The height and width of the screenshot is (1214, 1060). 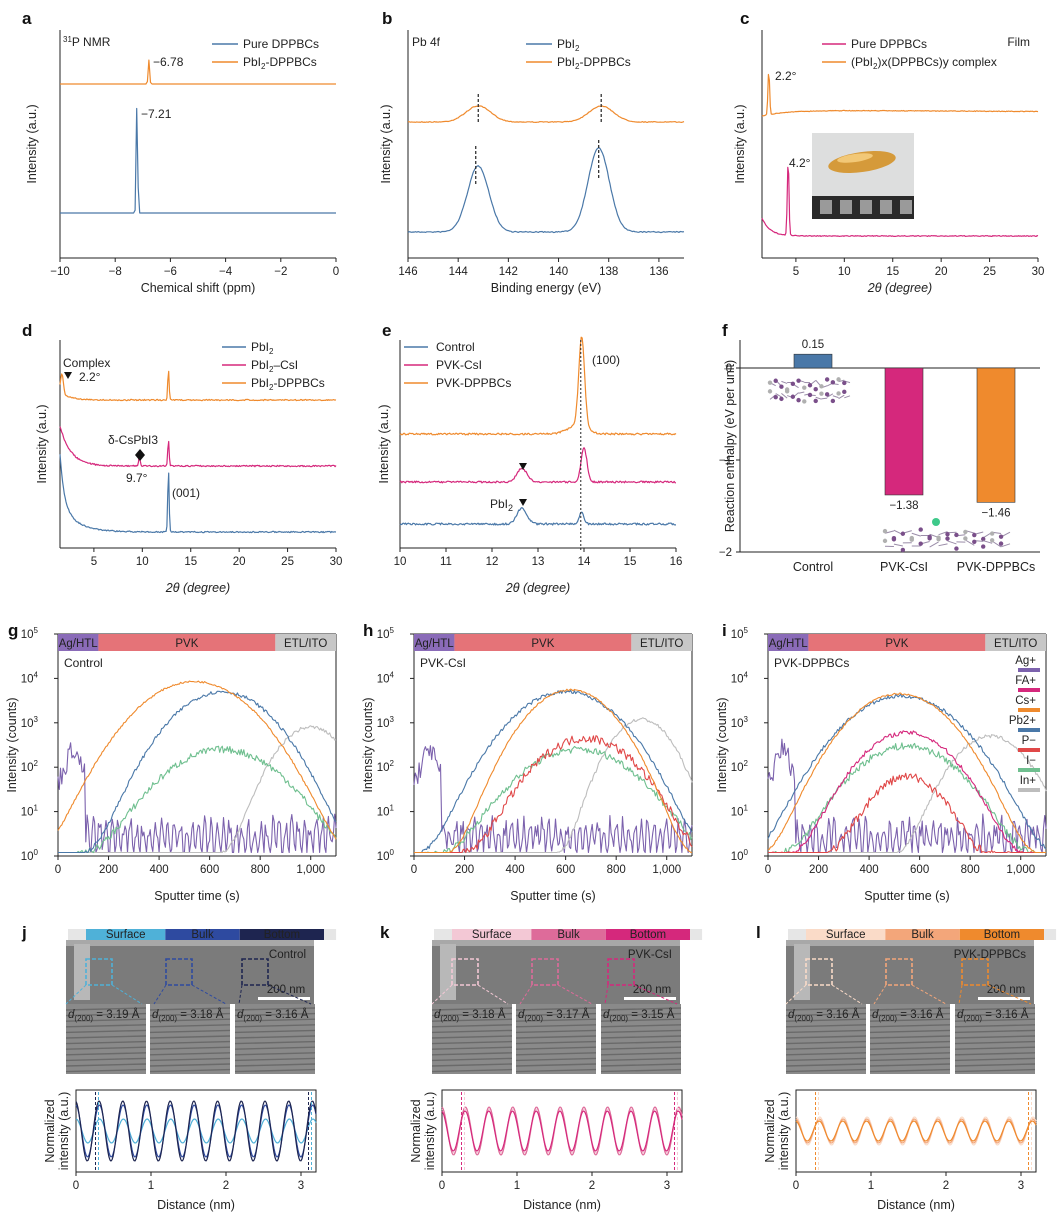 I want to click on legend-label: Control, so click(x=455, y=347).